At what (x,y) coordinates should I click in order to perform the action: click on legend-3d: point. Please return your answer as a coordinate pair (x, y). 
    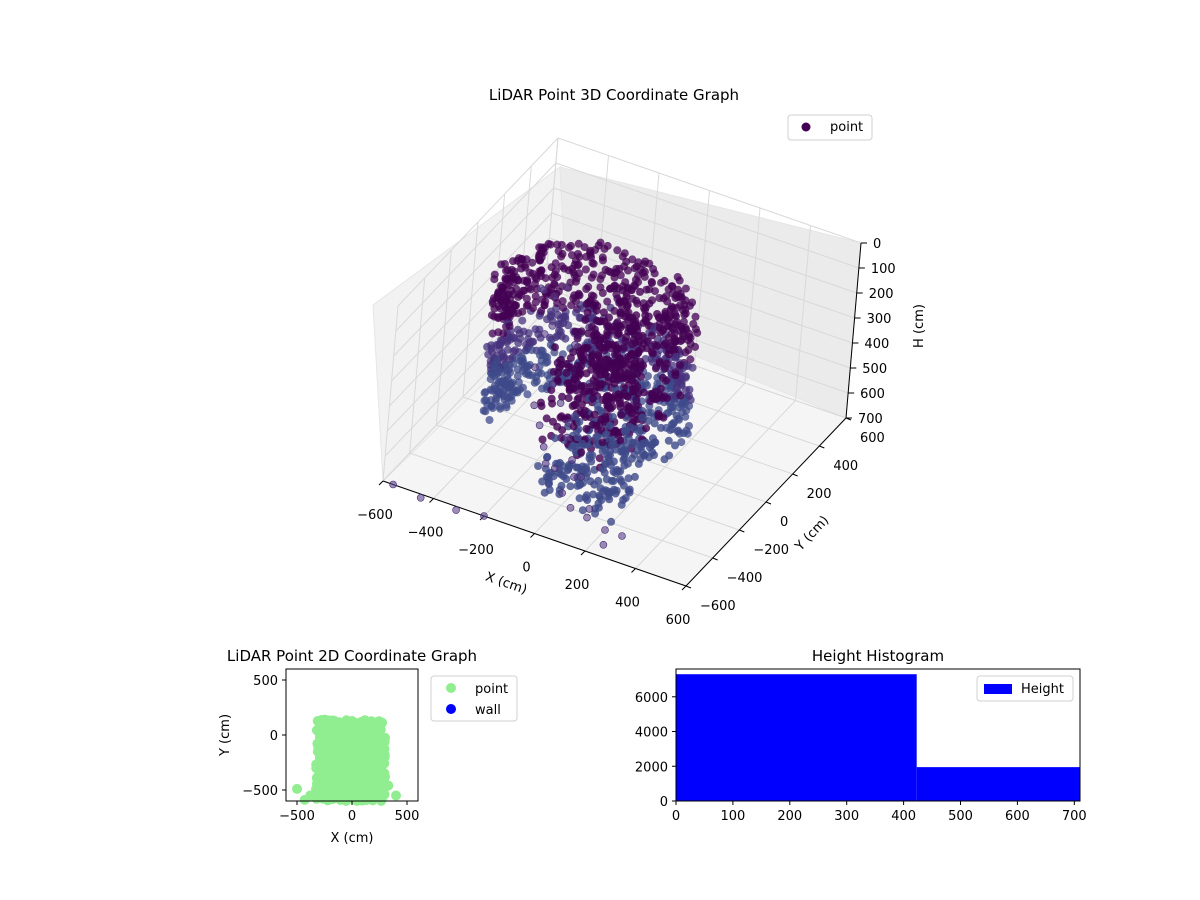
    Looking at the image, I should click on (830, 127).